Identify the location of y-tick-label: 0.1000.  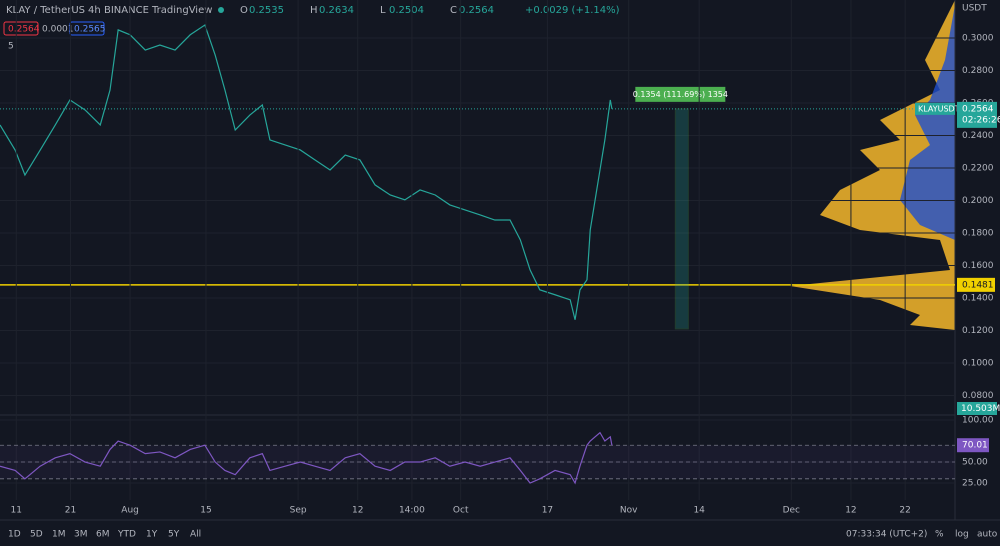
(978, 364).